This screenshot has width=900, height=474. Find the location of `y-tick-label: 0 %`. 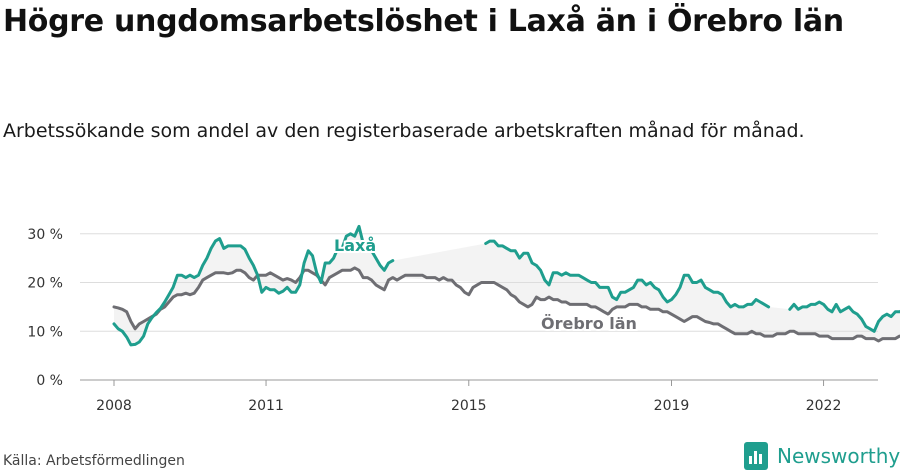

y-tick-label: 0 % is located at coordinates (49, 381).